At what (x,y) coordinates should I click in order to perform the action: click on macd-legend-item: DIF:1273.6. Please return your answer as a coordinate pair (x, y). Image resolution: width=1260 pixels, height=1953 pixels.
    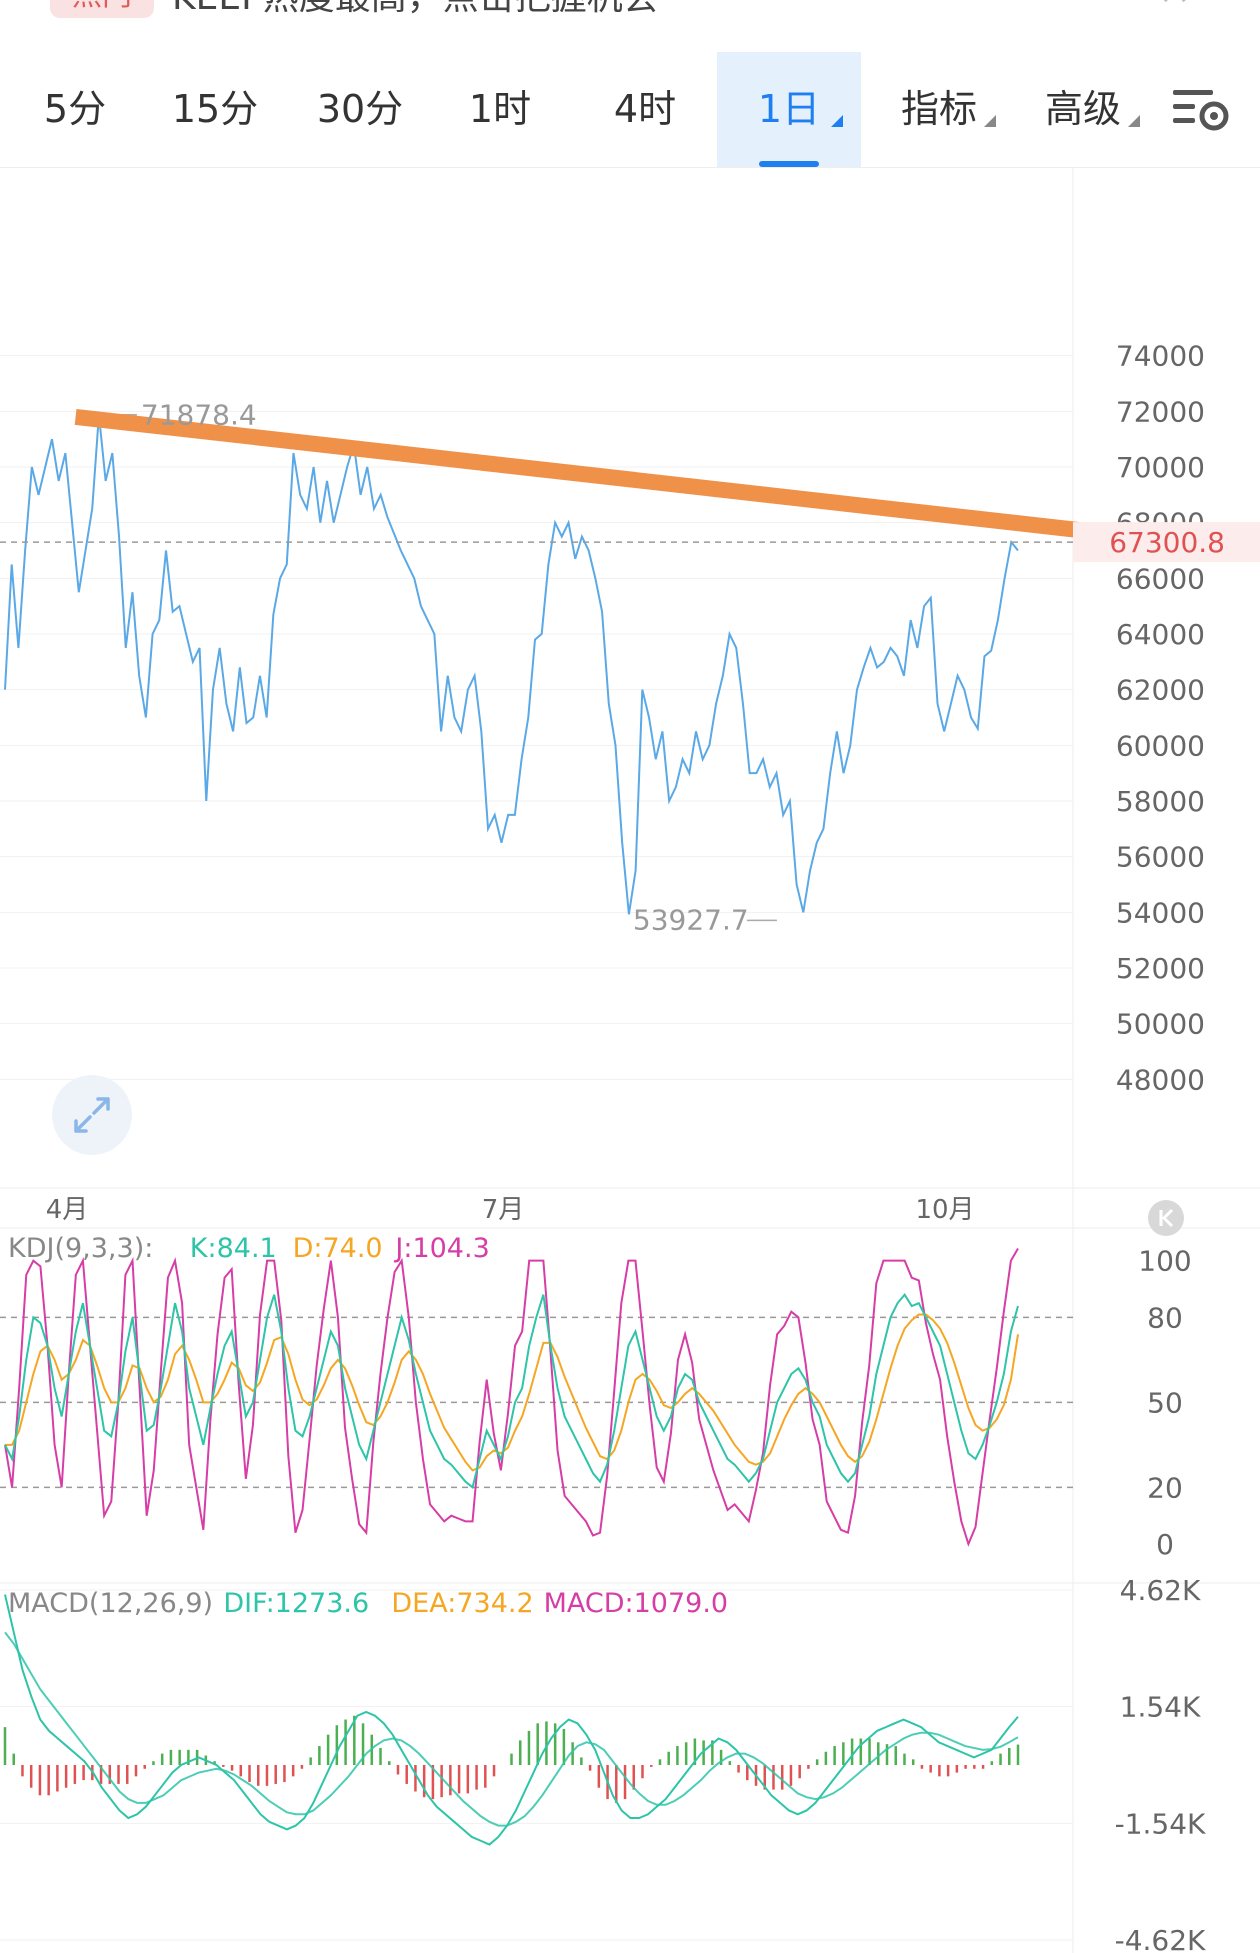
    Looking at the image, I should click on (296, 1603).